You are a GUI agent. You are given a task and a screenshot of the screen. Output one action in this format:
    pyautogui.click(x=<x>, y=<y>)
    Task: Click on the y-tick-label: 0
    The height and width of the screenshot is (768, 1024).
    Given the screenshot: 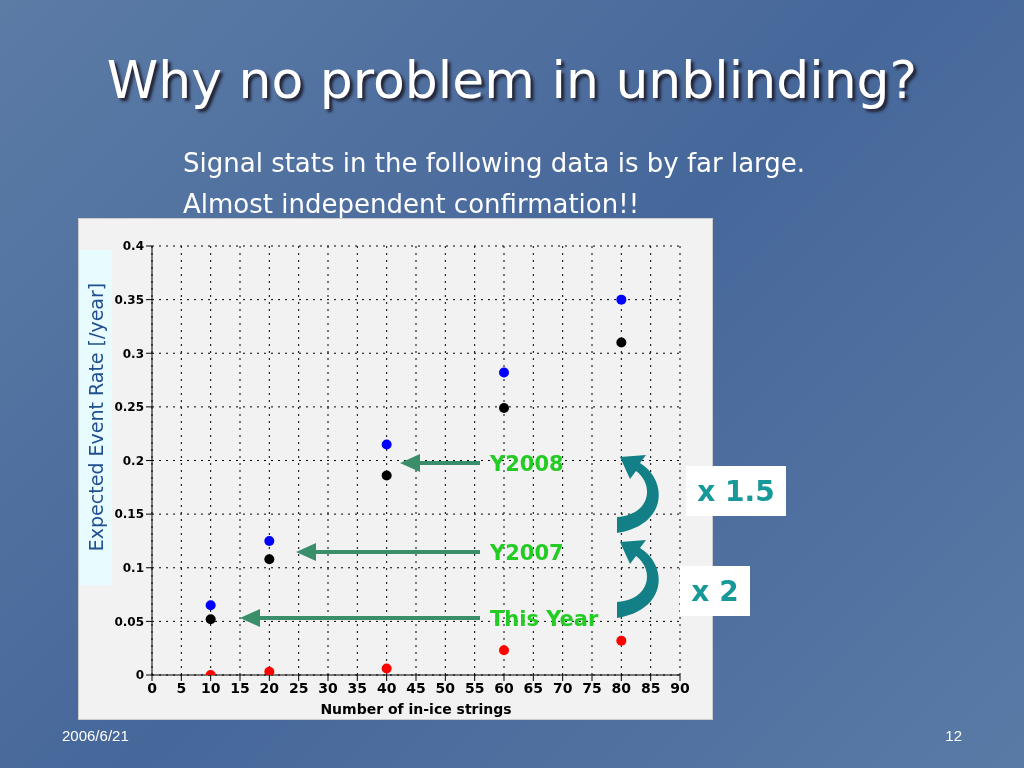 What is the action you would take?
    pyautogui.click(x=139, y=675)
    